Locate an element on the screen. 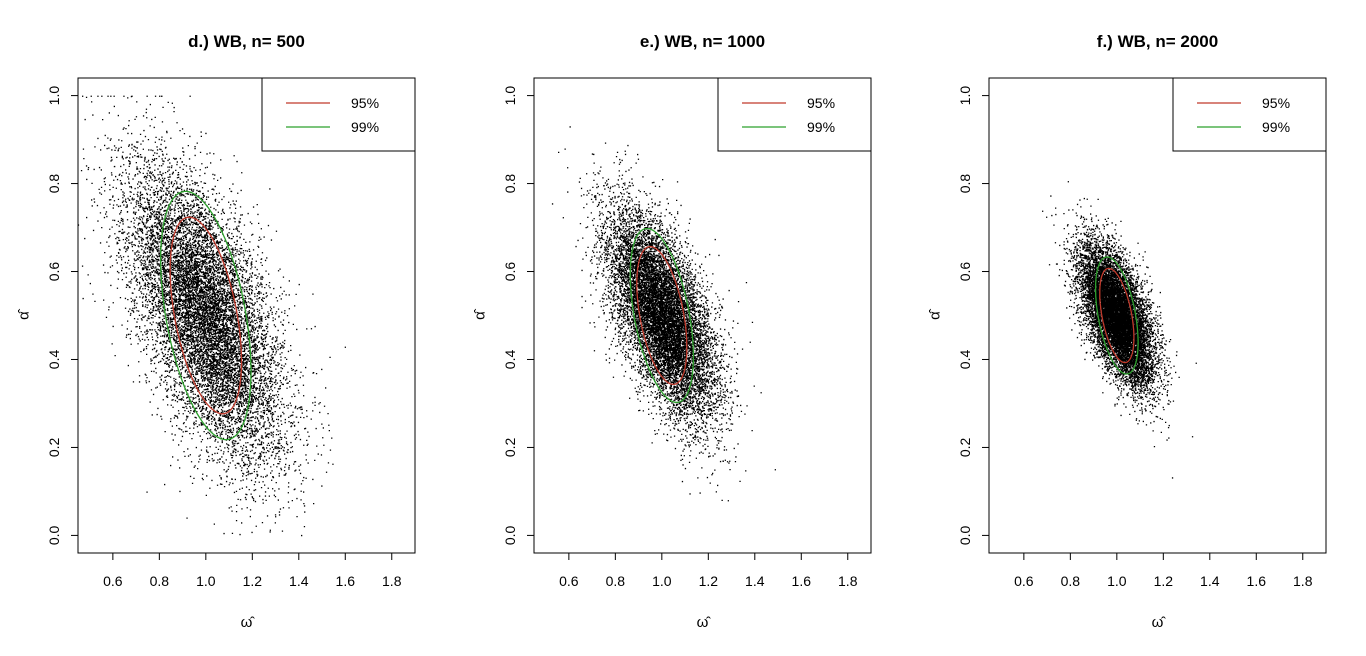 Image resolution: width=1366 pixels, height=656 pixels. chart-title: f.) WB, n= 2000 is located at coordinates (1157, 41).